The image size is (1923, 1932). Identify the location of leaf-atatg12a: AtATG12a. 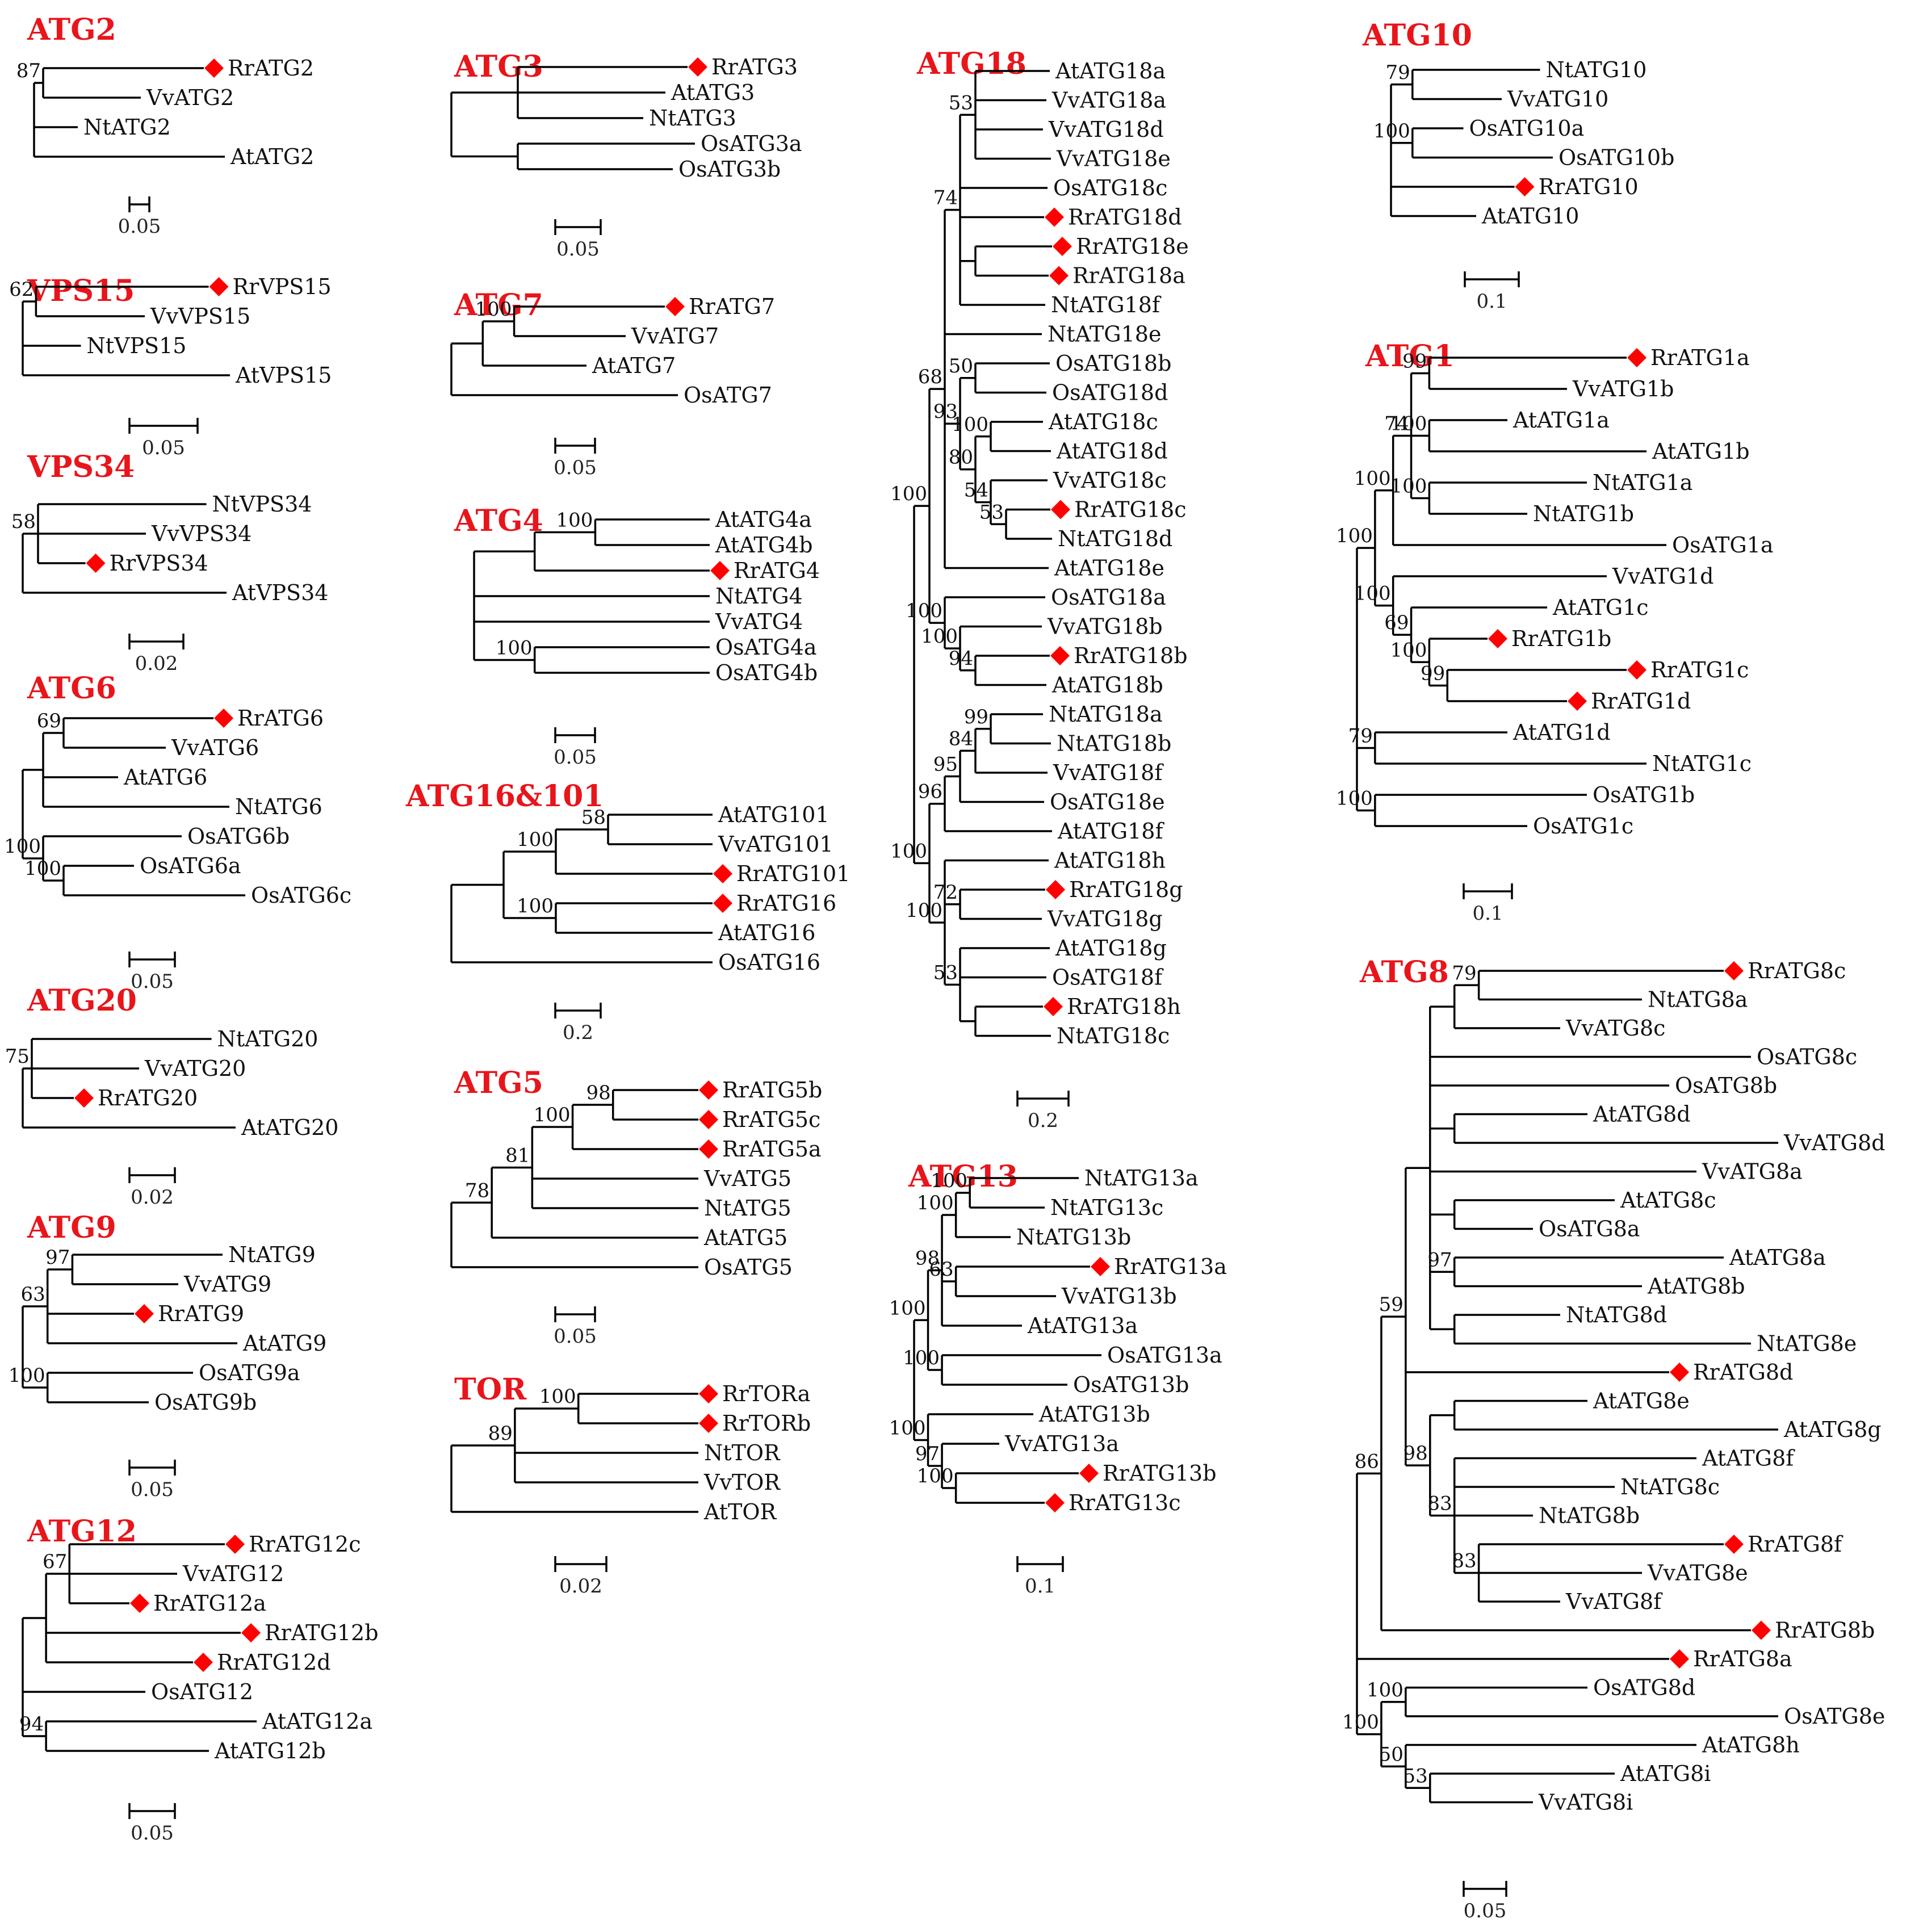
(317, 1721).